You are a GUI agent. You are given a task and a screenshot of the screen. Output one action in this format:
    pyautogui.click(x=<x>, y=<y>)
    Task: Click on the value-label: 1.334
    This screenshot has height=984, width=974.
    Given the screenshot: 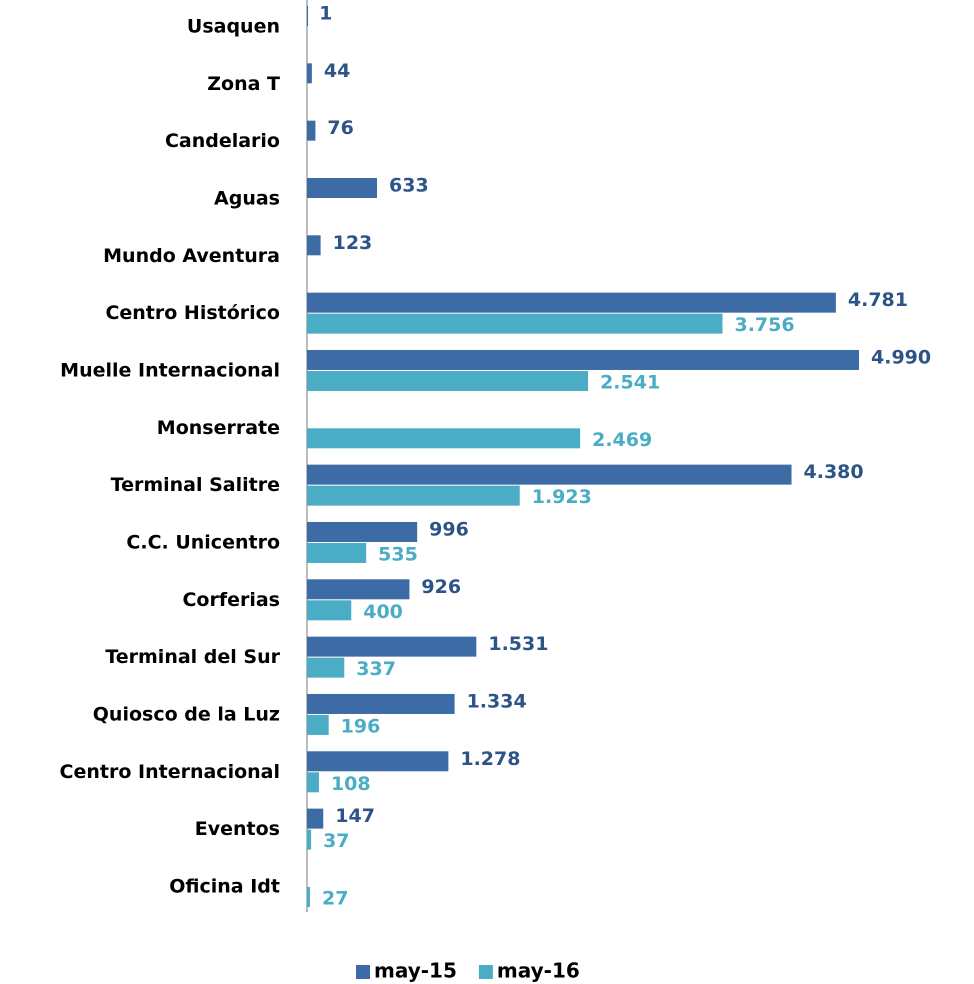 What is the action you would take?
    pyautogui.click(x=497, y=701)
    